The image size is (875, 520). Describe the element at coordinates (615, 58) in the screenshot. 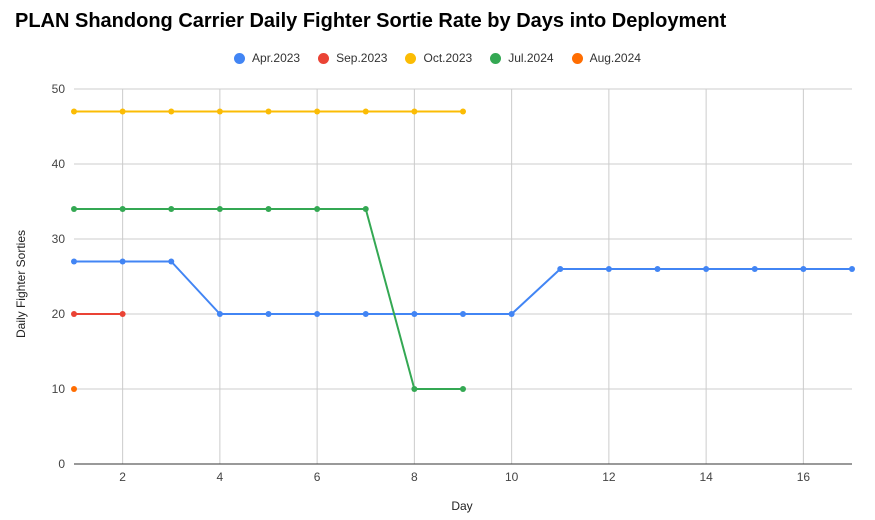

I see `legend-label-aug-2024: Aug.2024` at that location.